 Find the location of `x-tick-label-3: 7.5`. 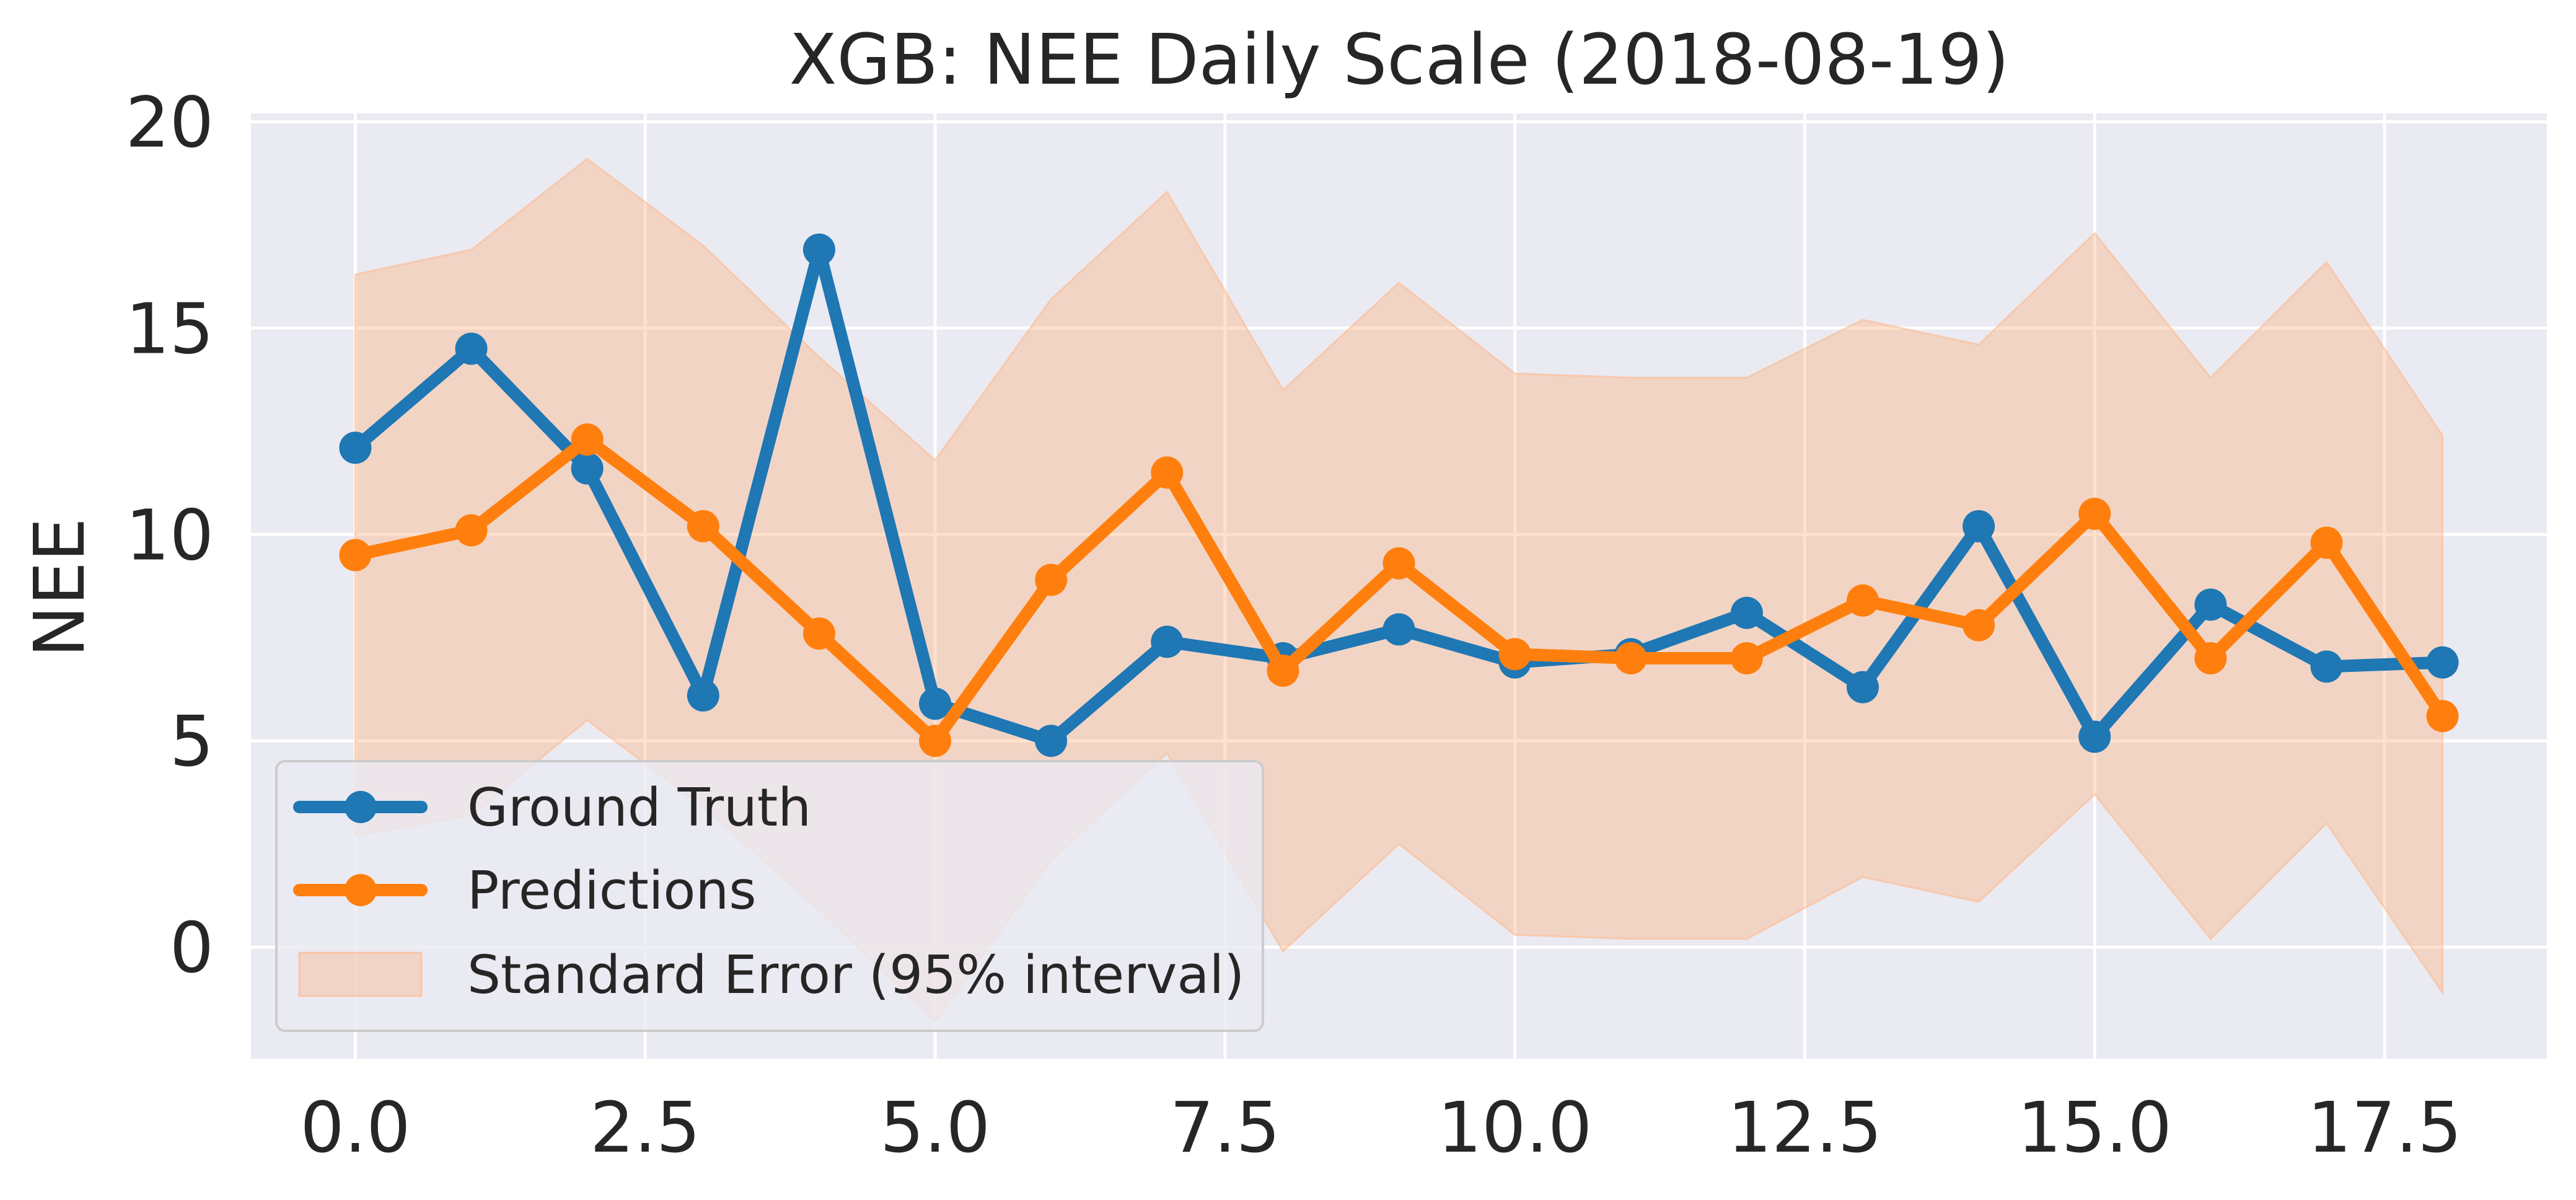

x-tick-label-3: 7.5 is located at coordinates (1225, 1128).